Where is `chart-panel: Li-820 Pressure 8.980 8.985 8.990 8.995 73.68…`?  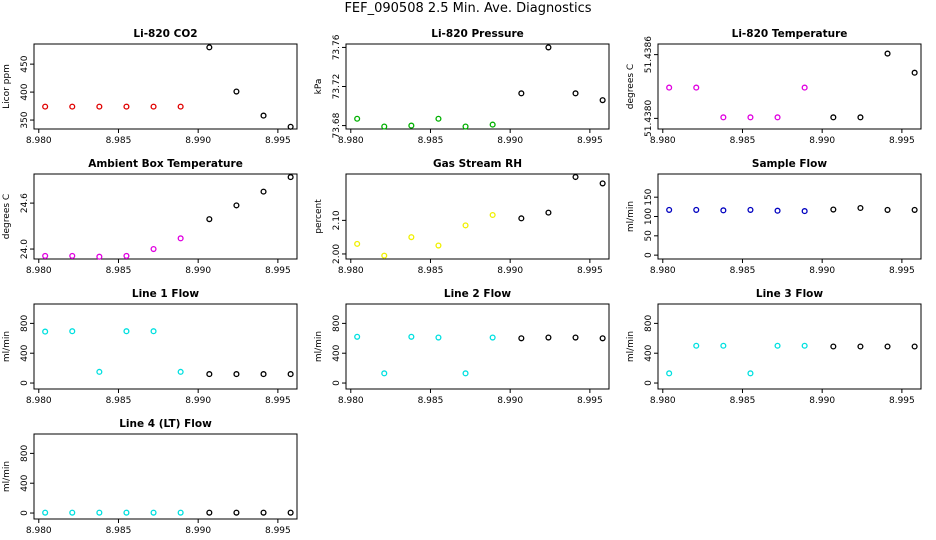 chart-panel: Li-820 Pressure 8.980 8.985 8.990 8.995 73.68… is located at coordinates (462, 87).